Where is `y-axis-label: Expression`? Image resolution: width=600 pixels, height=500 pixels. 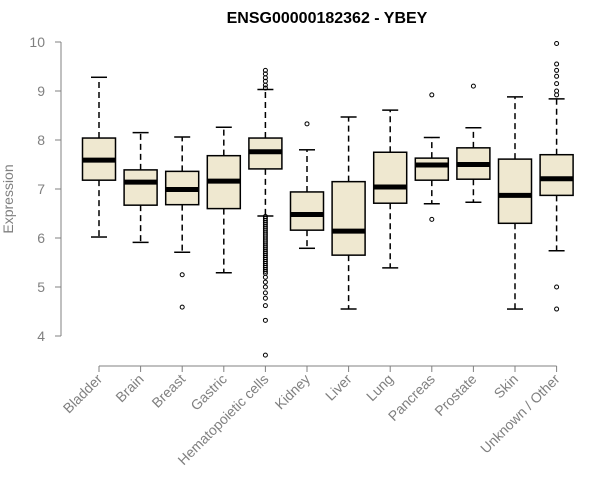 y-axis-label: Expression is located at coordinates (8, 198).